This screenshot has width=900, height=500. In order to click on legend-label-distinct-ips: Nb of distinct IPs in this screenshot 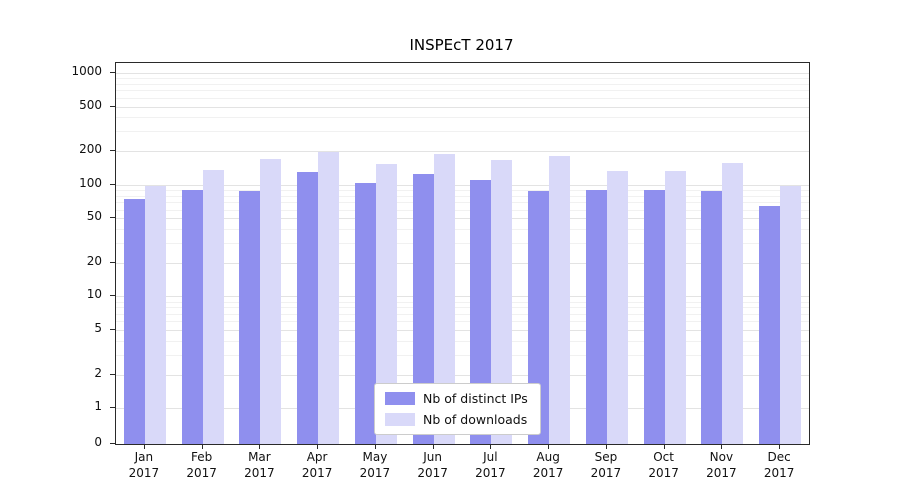, I will do `click(475, 398)`.